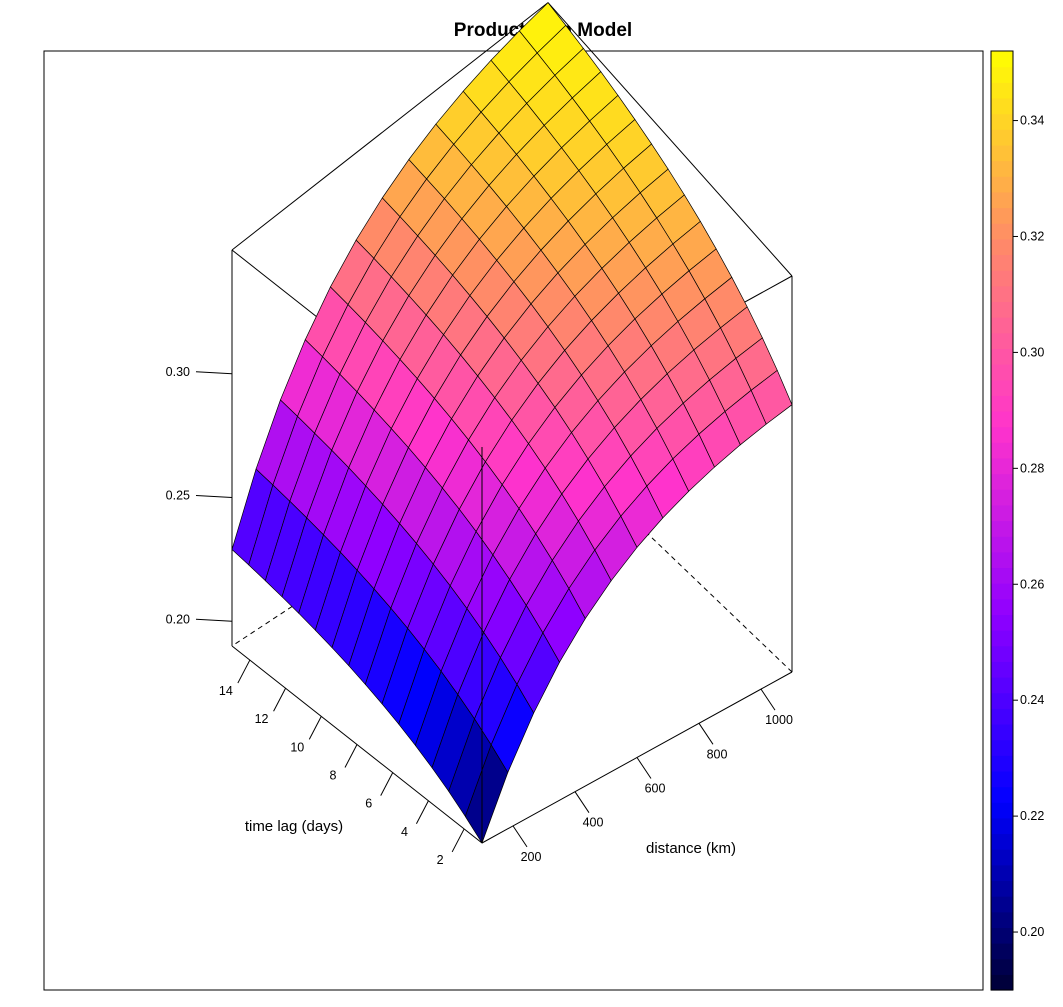  What do you see at coordinates (226, 691) in the screenshot?
I see `time-lag-tick-label: 14` at bounding box center [226, 691].